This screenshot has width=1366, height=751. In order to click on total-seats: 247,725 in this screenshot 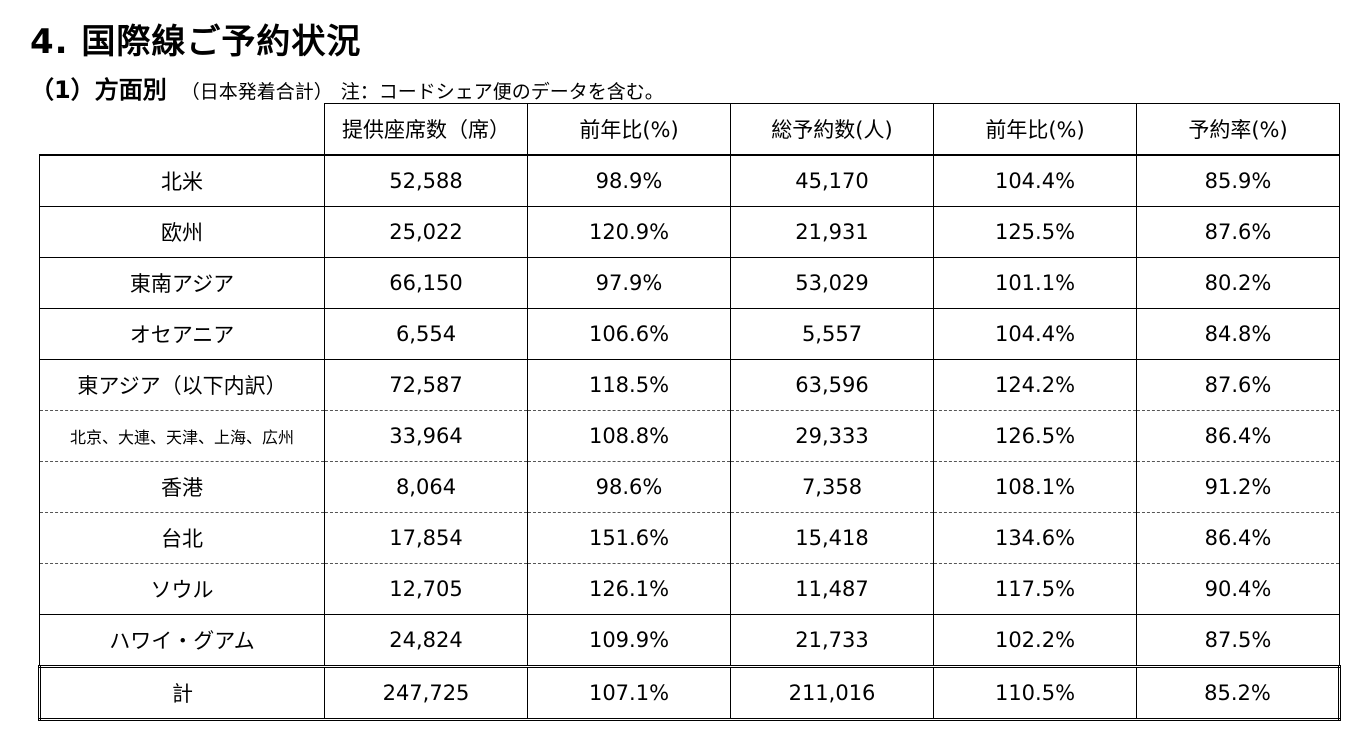, I will do `click(426, 693)`.